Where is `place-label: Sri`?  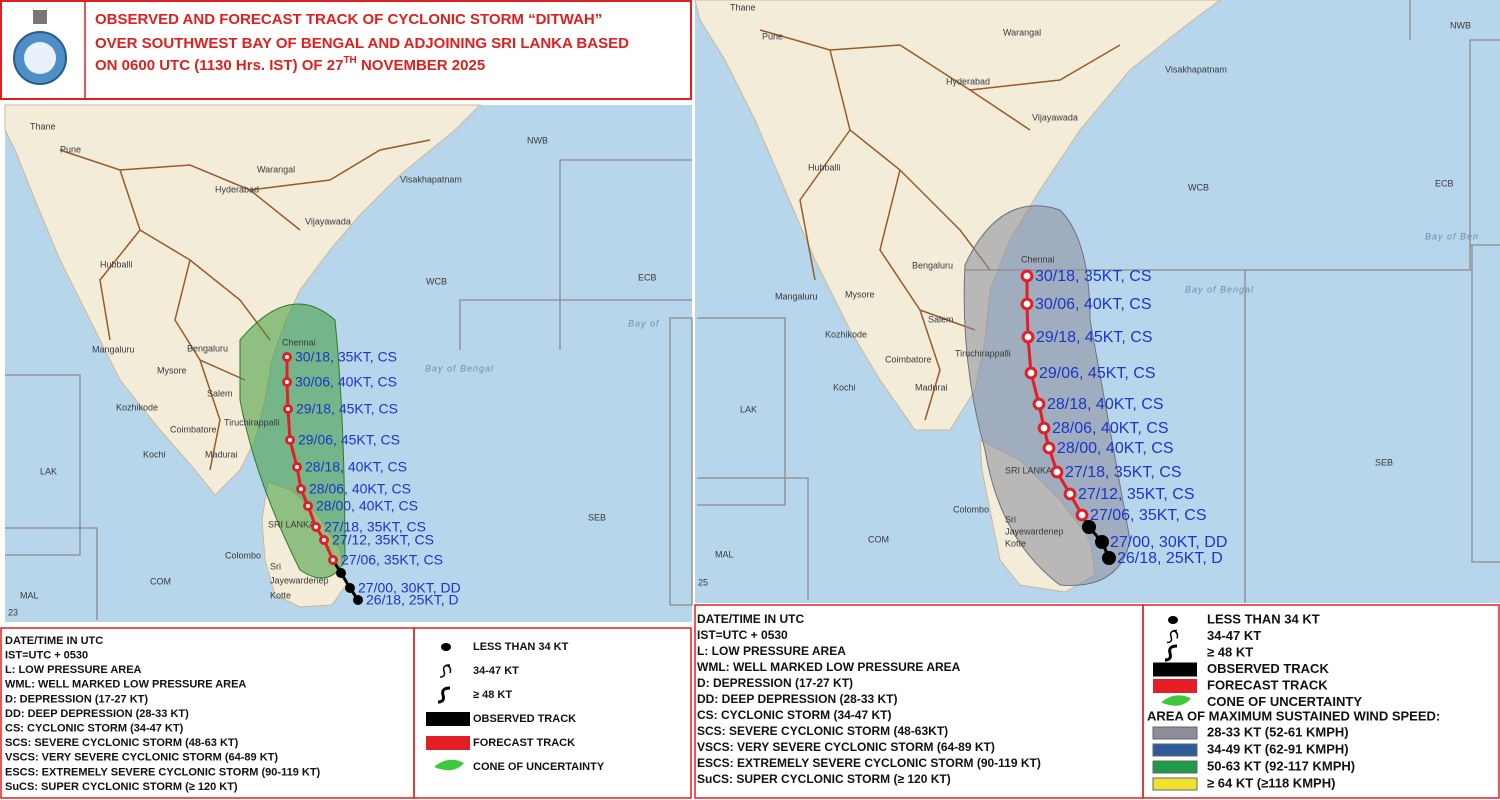 place-label: Sri is located at coordinates (275, 566).